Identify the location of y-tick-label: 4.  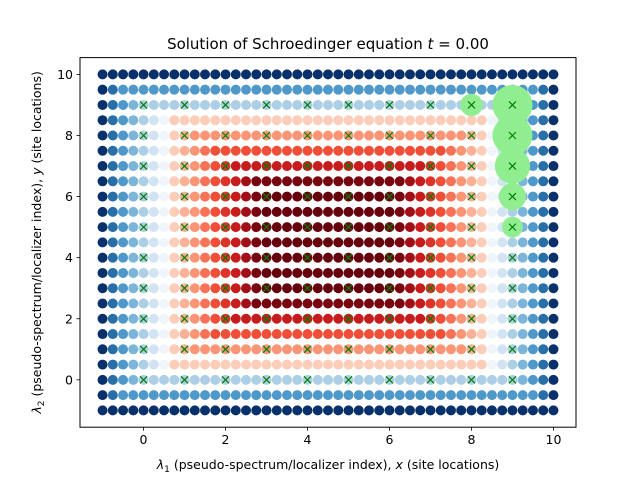
(69, 257).